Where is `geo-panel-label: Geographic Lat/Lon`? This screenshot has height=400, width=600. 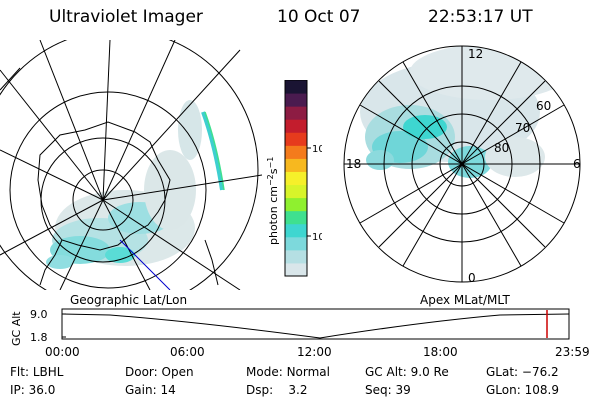
geo-panel-label: Geographic Lat/Lon is located at coordinates (129, 300).